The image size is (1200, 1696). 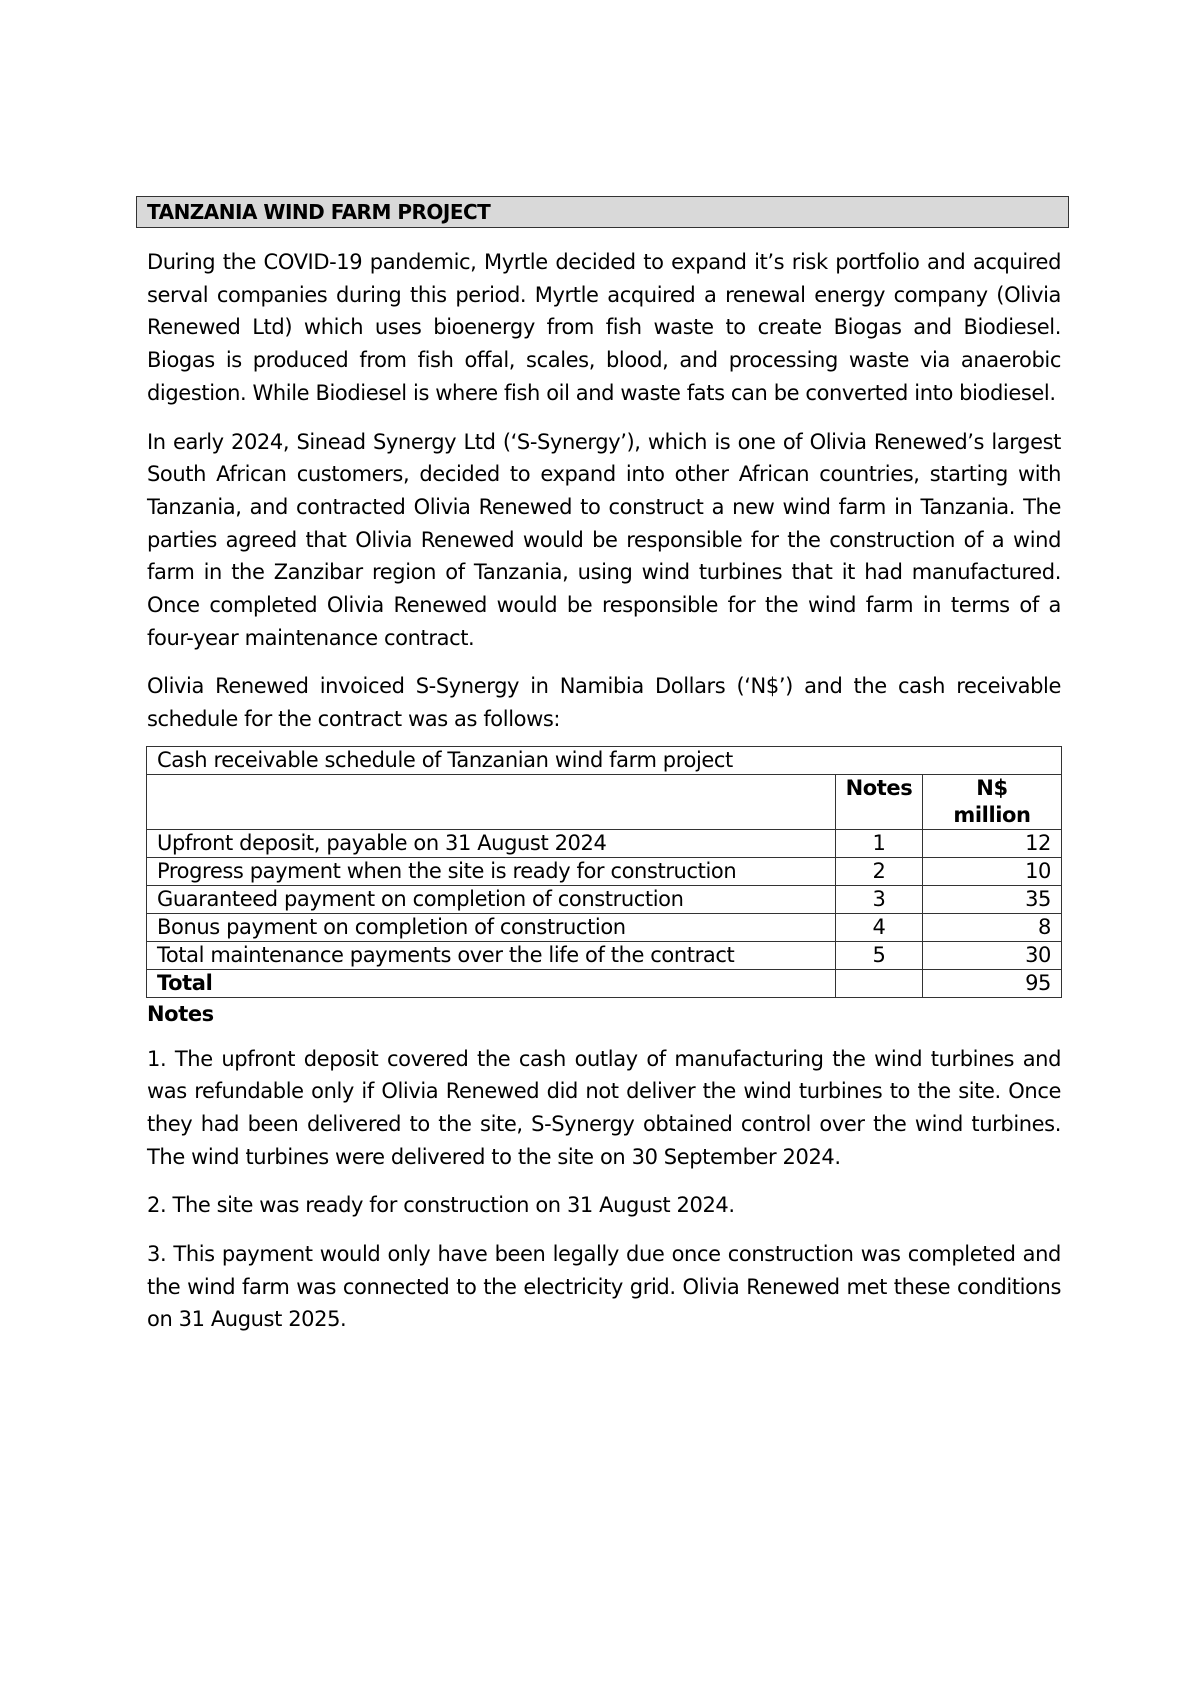 I want to click on header-blank, so click(x=491, y=801).